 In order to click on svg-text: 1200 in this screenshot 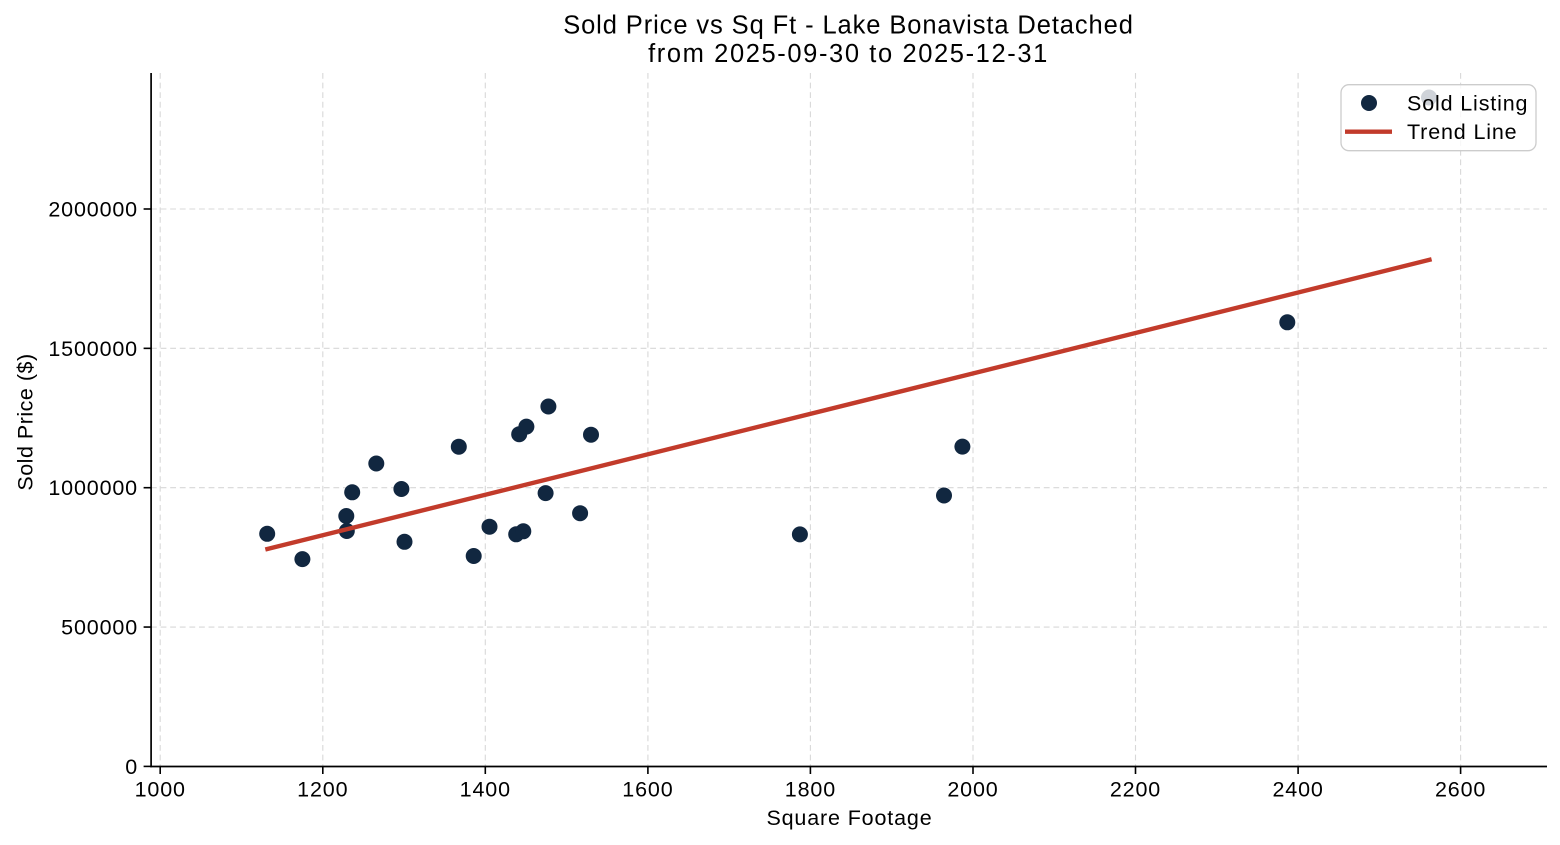, I will do `click(322, 790)`.